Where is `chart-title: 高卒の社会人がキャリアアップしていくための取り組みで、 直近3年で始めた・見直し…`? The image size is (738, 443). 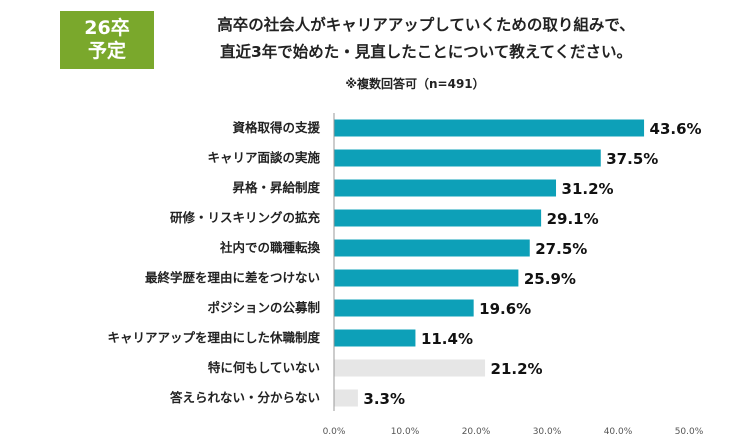 chart-title: 高卒の社会人がキャリアアップしていくための取り組みで、 直近3年で始めた・見直し… is located at coordinates (426, 39).